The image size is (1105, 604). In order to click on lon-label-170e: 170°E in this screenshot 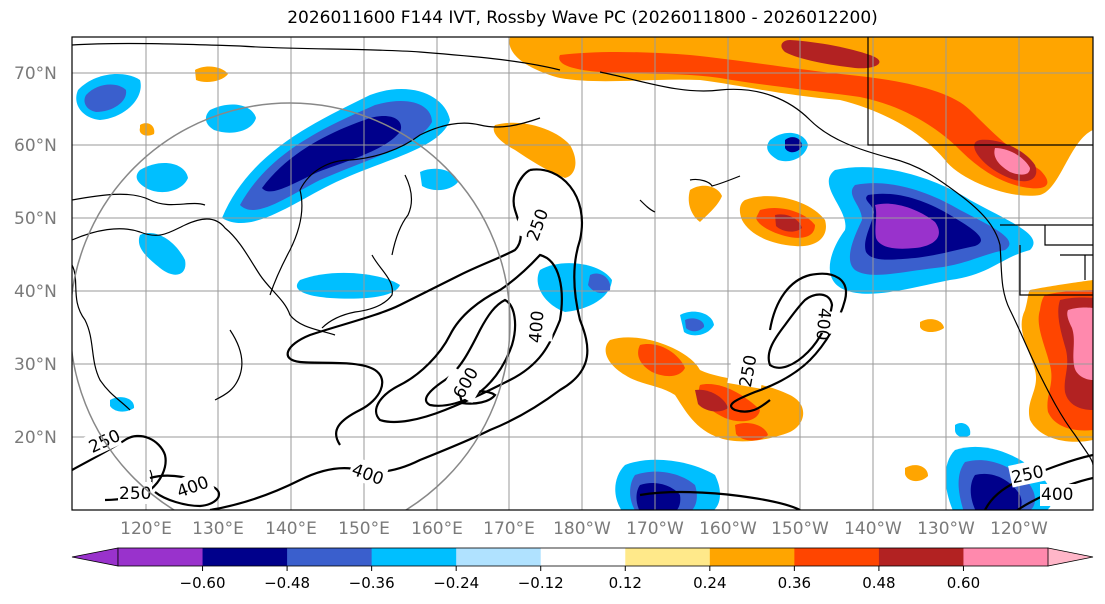, I will do `click(509, 529)`.